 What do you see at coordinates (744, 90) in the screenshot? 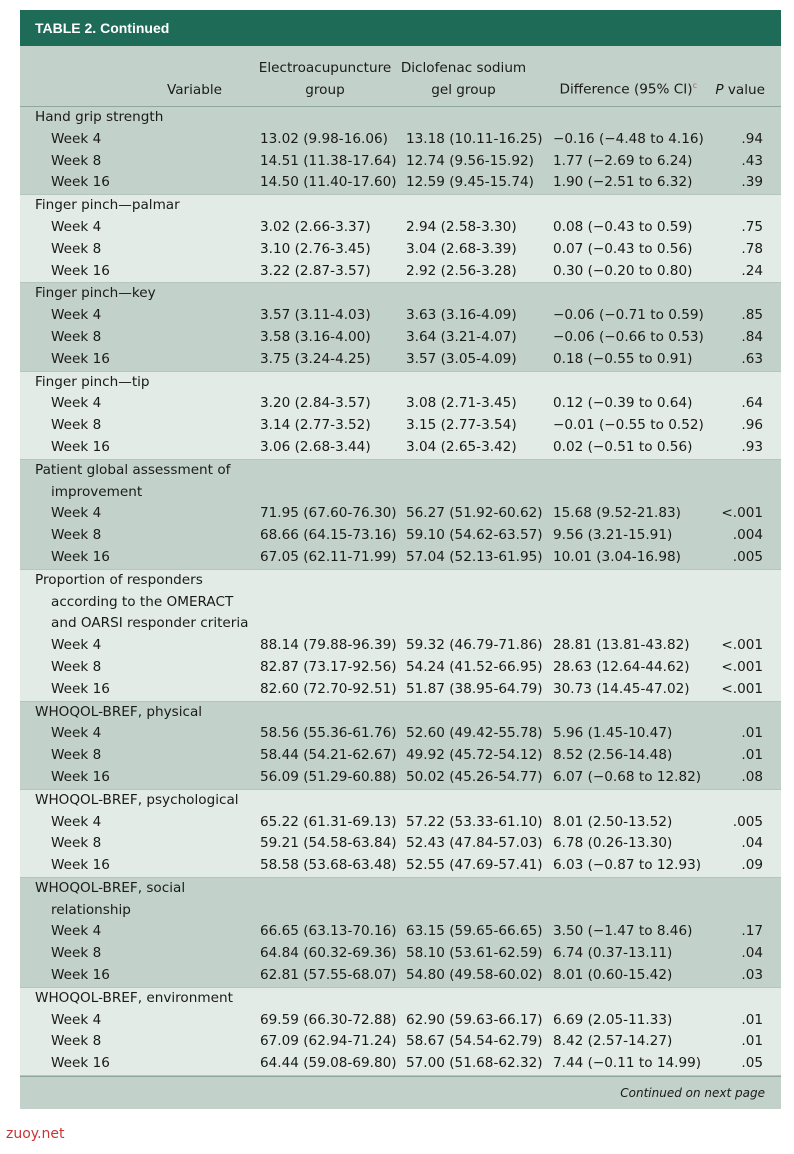
I see `header-pvalue-rest: value` at bounding box center [744, 90].